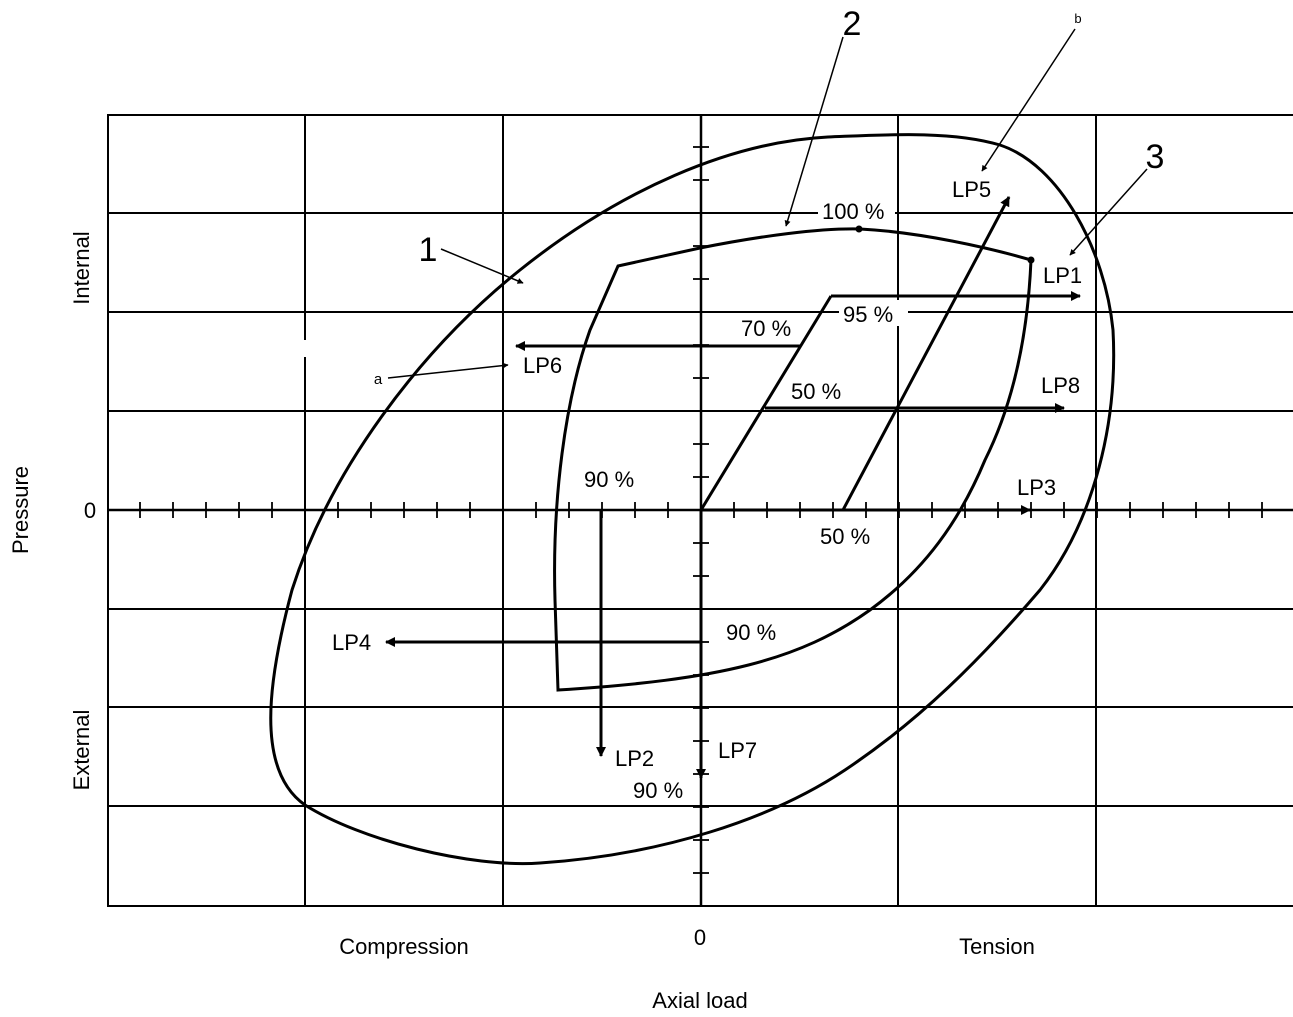 This screenshot has width=1293, height=1017. What do you see at coordinates (1062, 275) in the screenshot?
I see `label-lp1: LP1` at bounding box center [1062, 275].